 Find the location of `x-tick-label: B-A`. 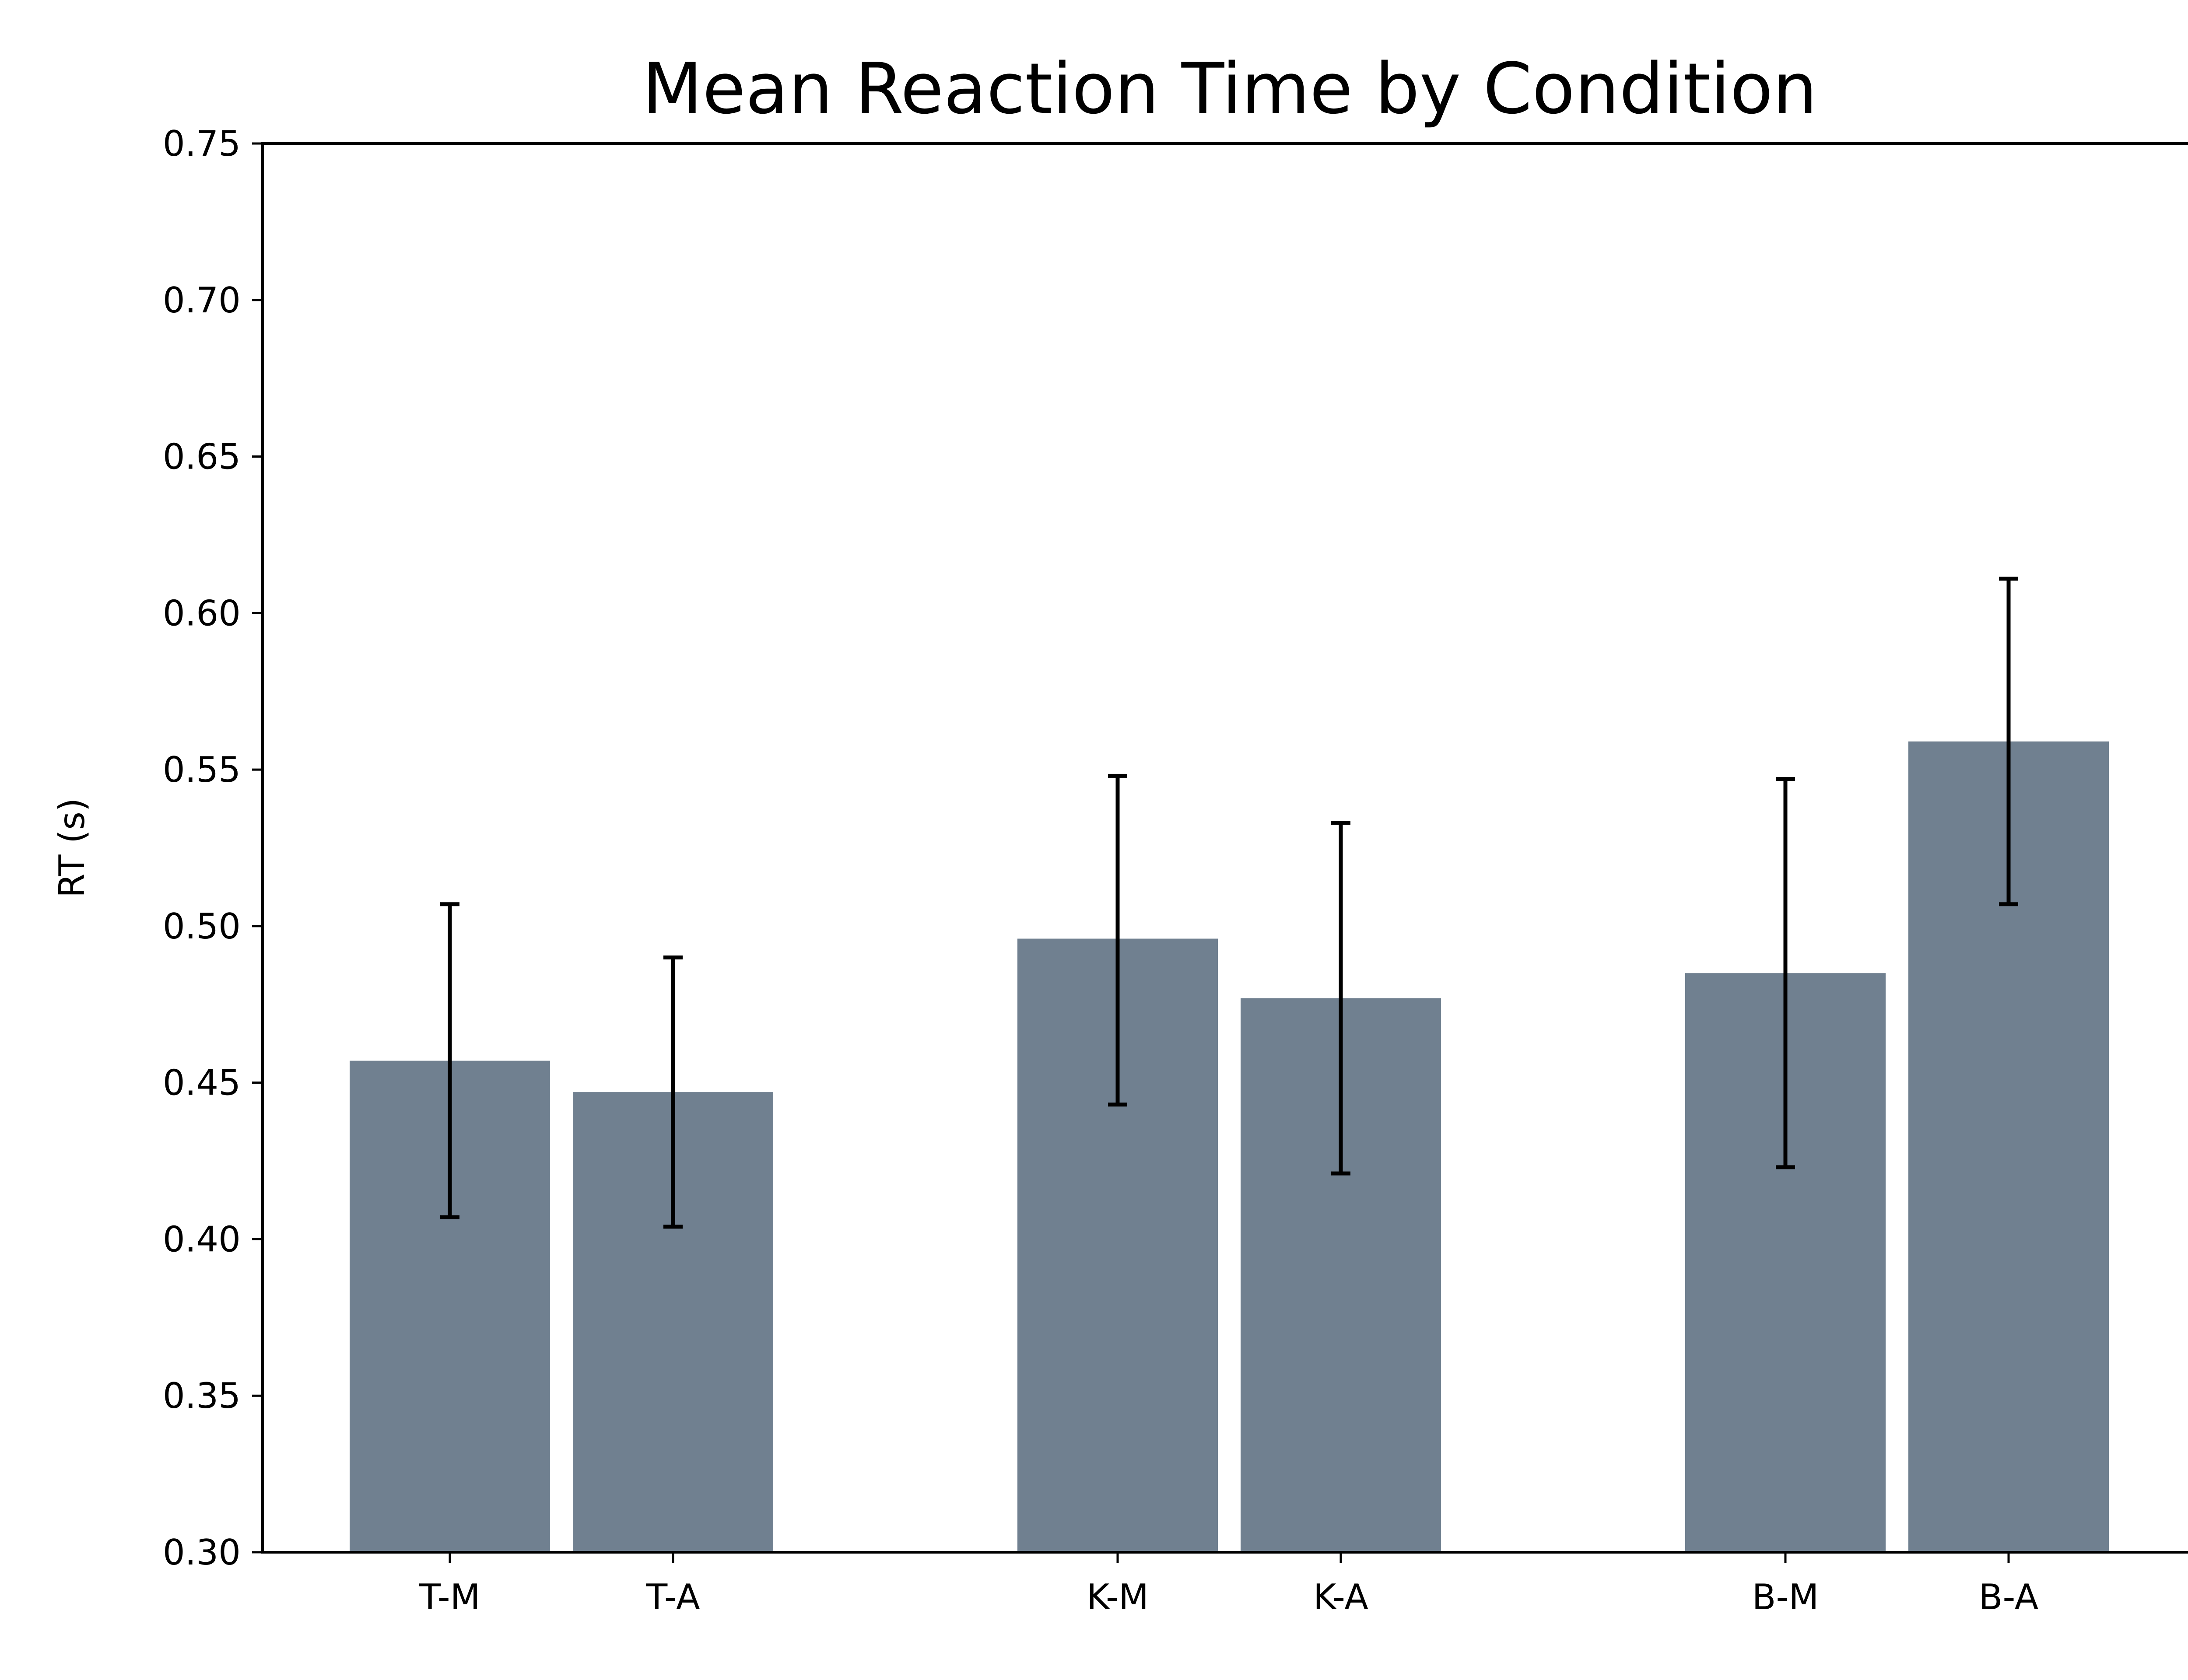

x-tick-label: B-A is located at coordinates (2009, 1597).